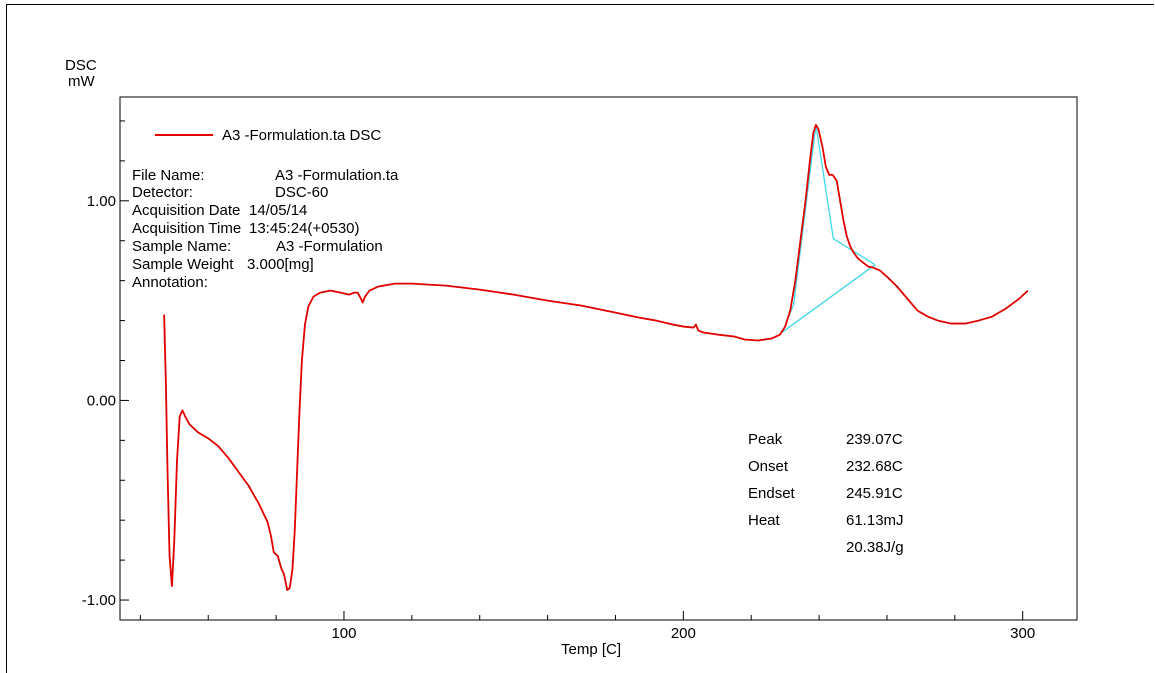 This screenshot has width=1155, height=673. Describe the element at coordinates (875, 547) in the screenshot. I see `result-value-heat-jg: 20.38J/g` at that location.